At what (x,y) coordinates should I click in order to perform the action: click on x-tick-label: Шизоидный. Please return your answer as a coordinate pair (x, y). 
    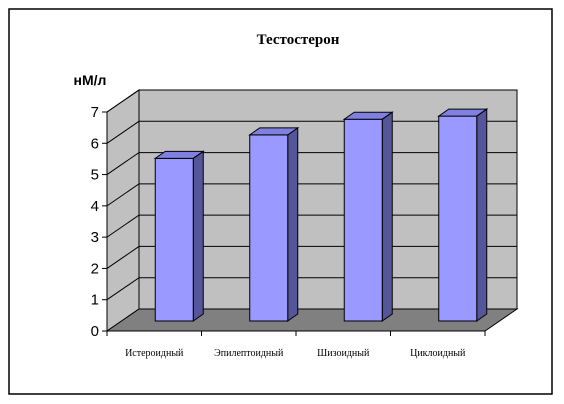
    Looking at the image, I should click on (343, 353).